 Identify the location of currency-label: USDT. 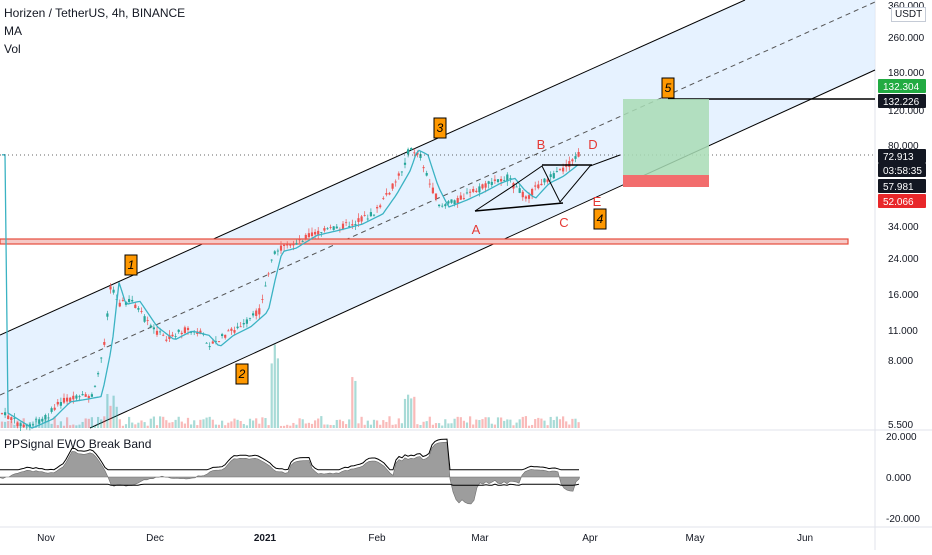
(909, 14).